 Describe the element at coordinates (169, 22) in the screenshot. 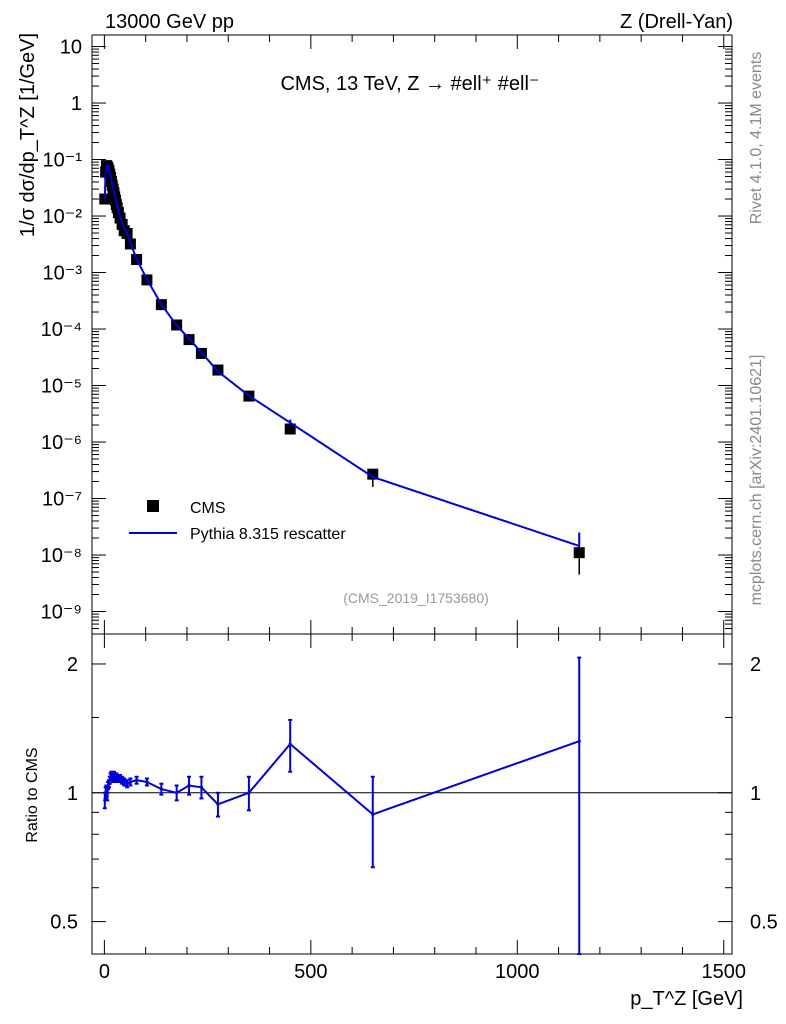

I see `header-left-label: 13000 GeV pp` at that location.